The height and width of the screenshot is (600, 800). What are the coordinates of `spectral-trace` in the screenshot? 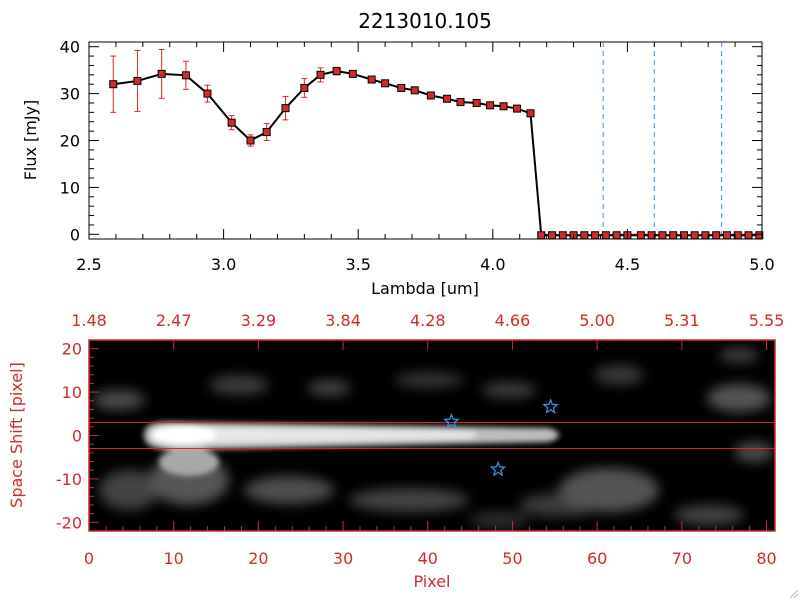 It's located at (351, 448).